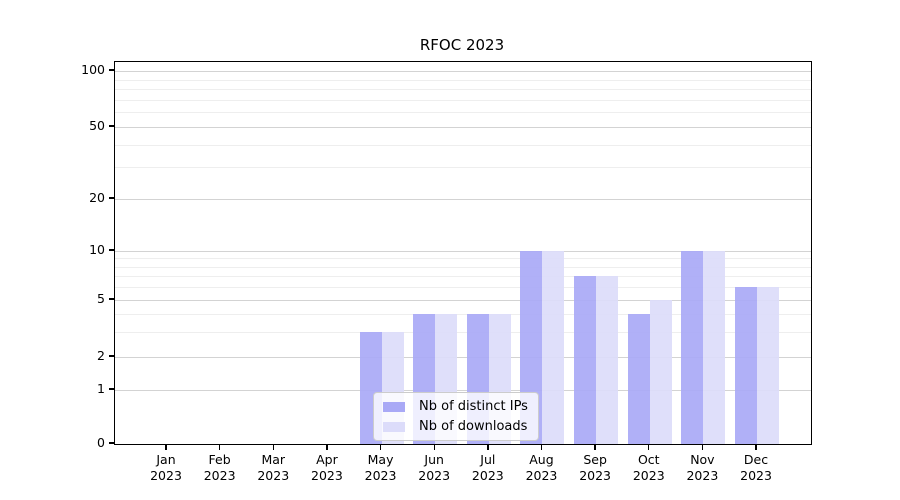  I want to click on bar-ips-Nov-2023, so click(692, 347).